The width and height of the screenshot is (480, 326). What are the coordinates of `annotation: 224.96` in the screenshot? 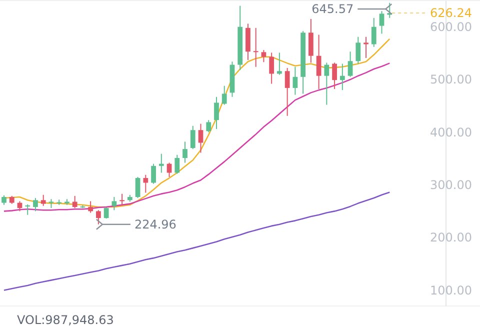 It's located at (155, 225).